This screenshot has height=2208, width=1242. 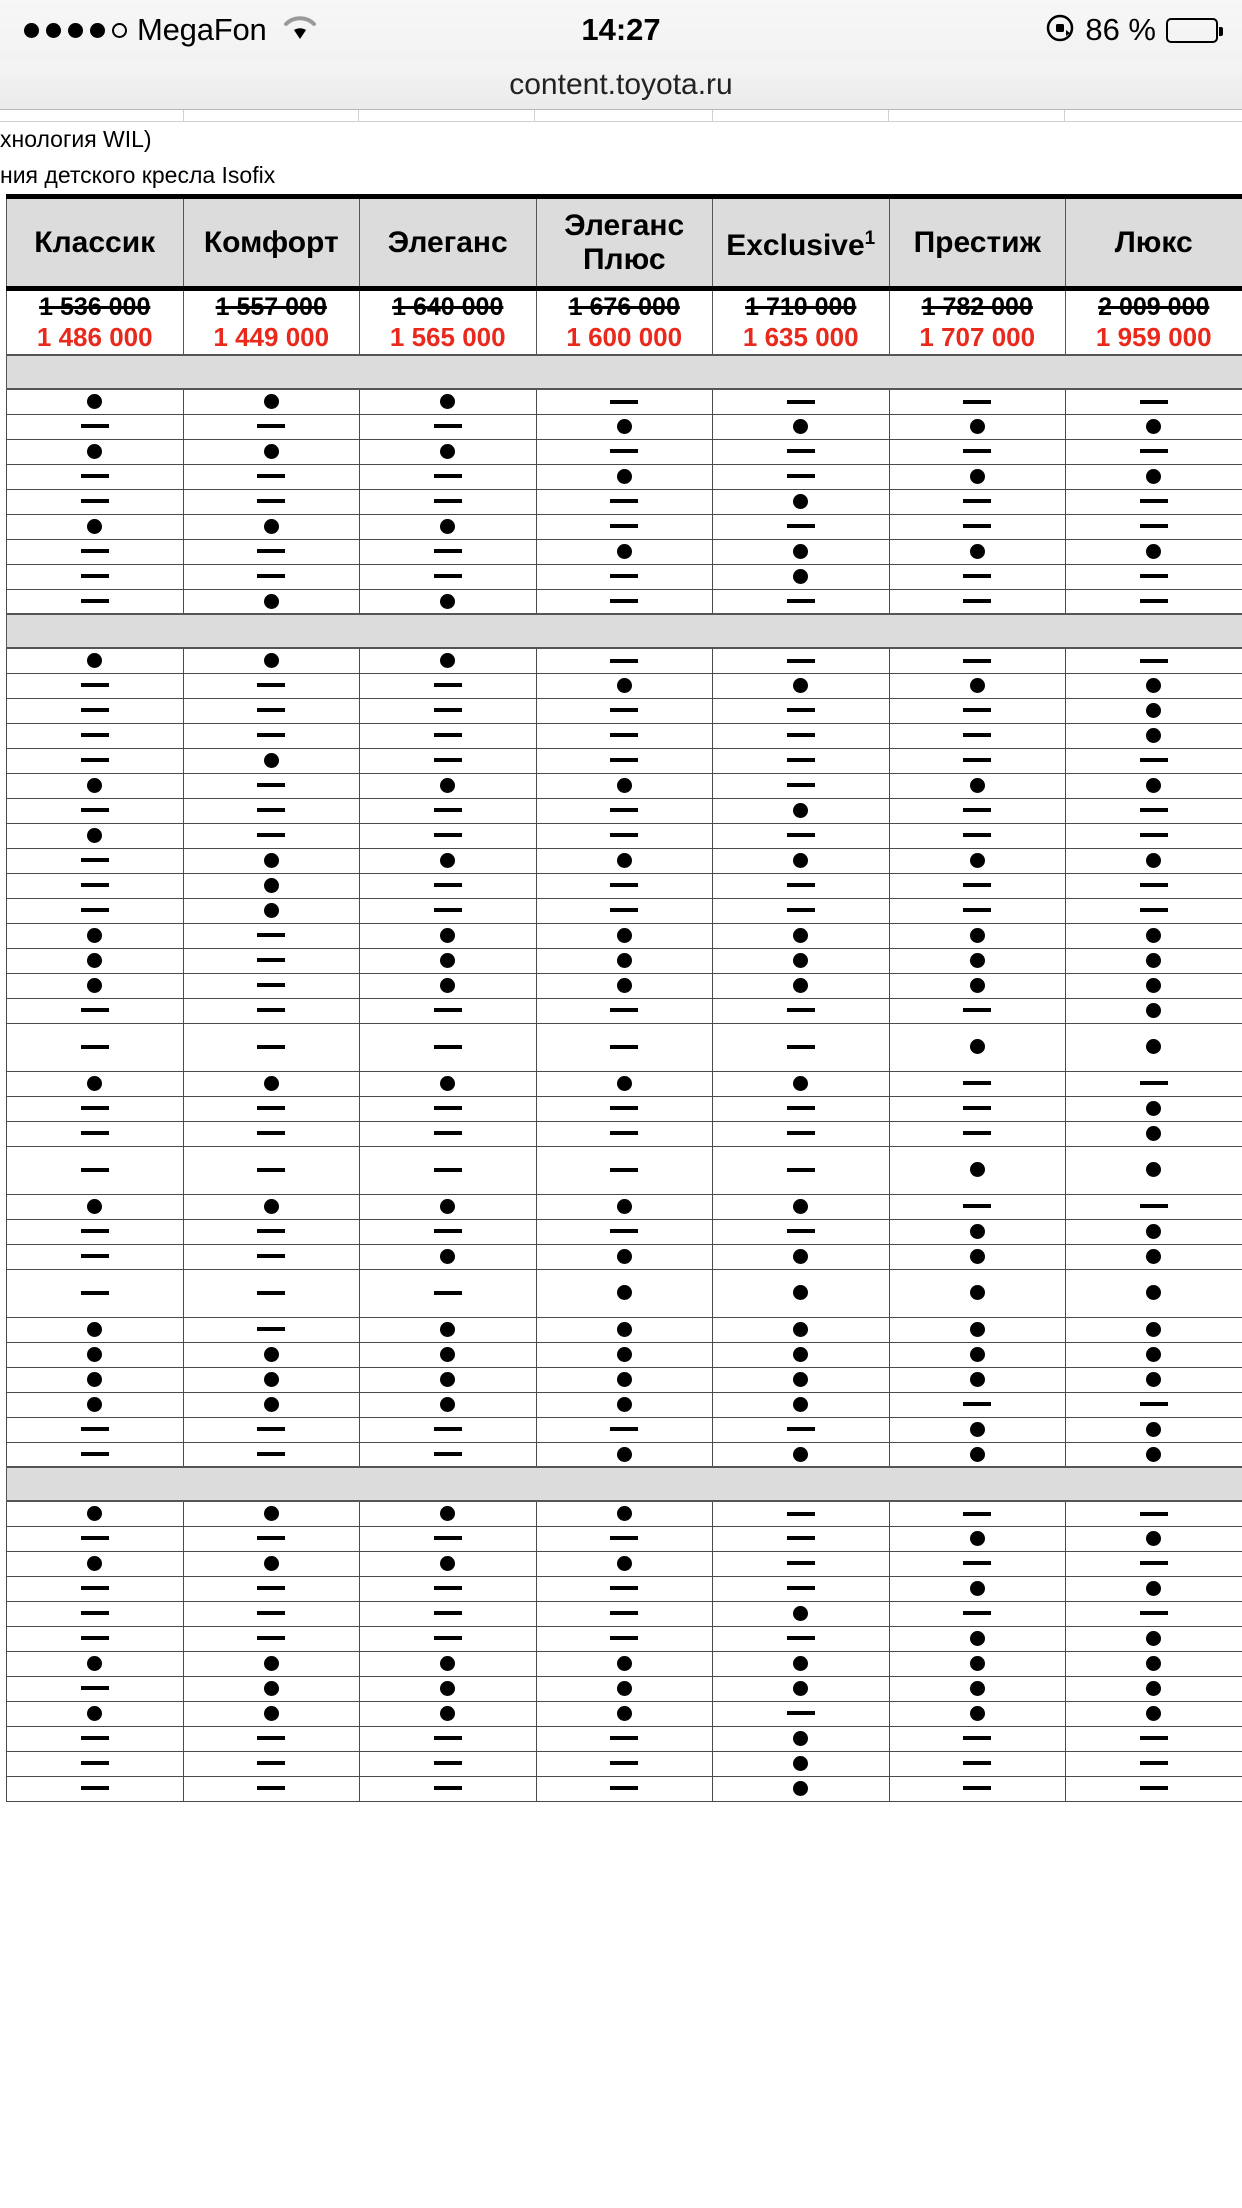 I want to click on price-new: 1 486 000, so click(x=94, y=337).